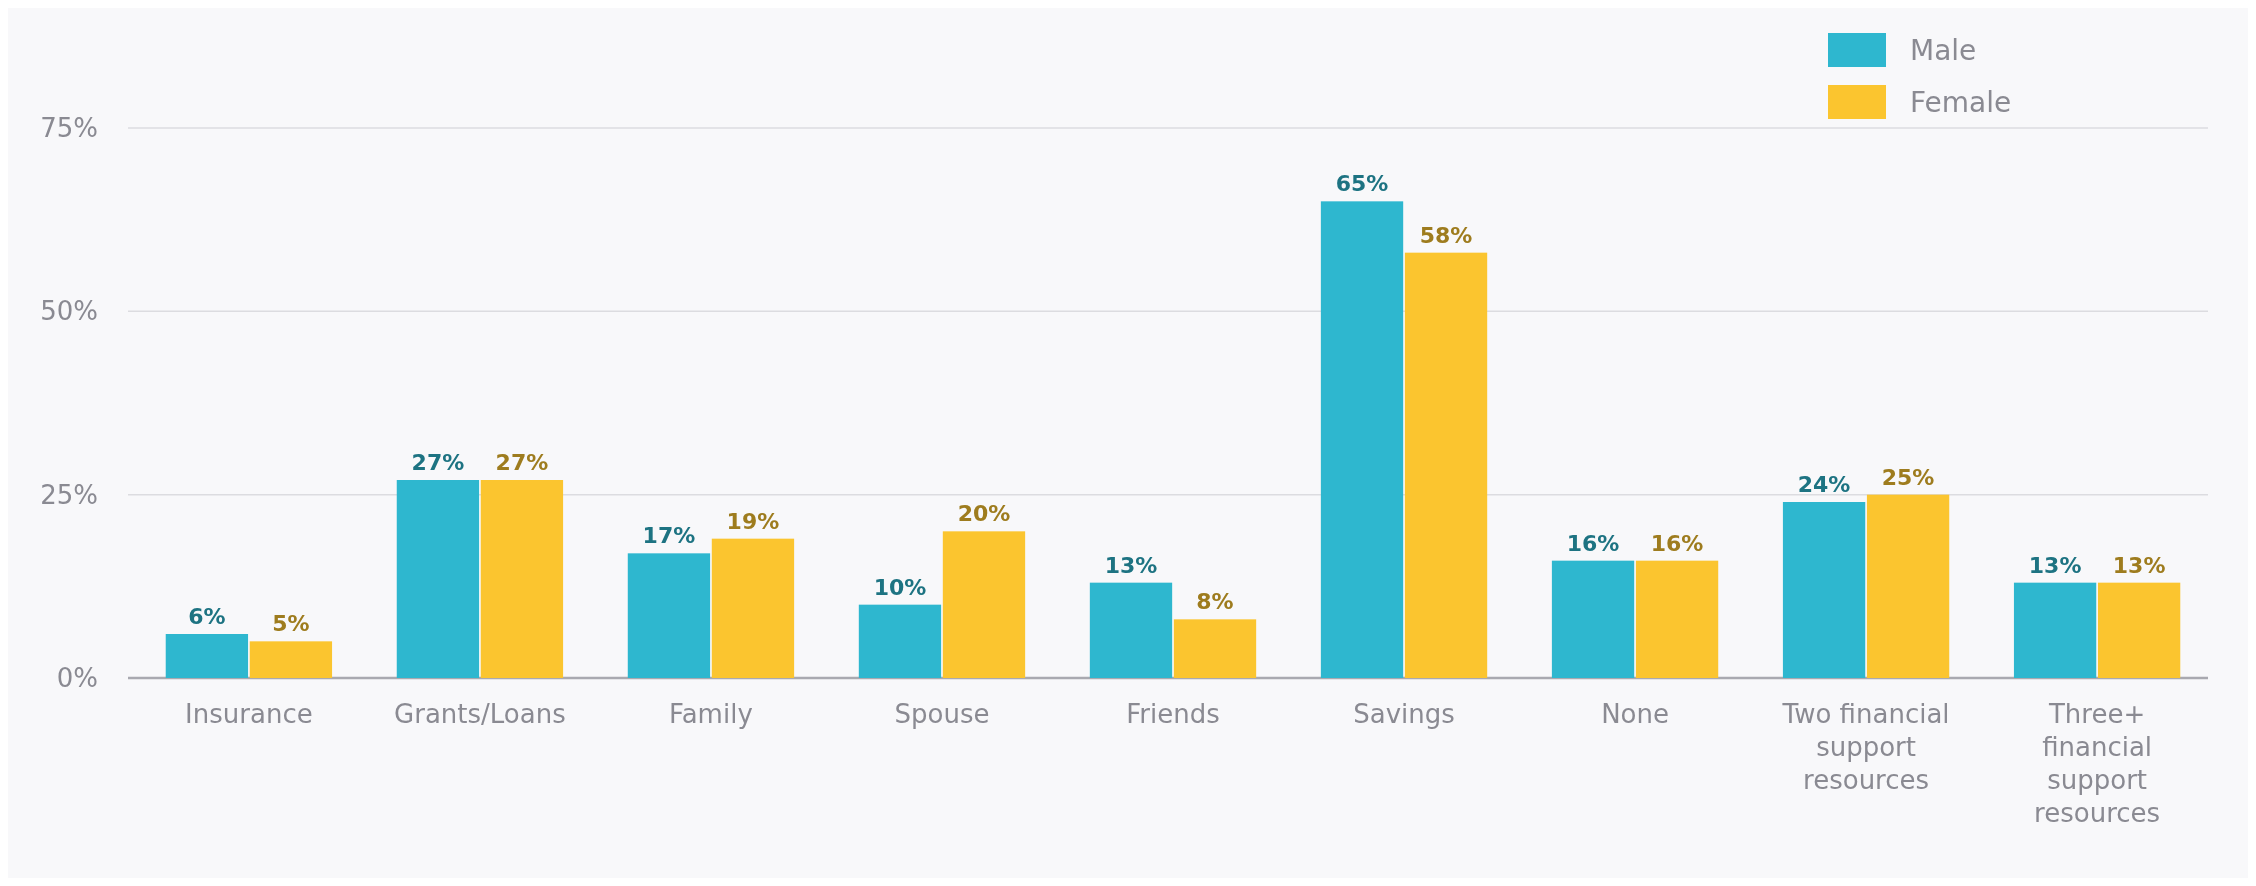 This screenshot has width=2256, height=886. What do you see at coordinates (900, 587) in the screenshot?
I see `data-label: 10%` at bounding box center [900, 587].